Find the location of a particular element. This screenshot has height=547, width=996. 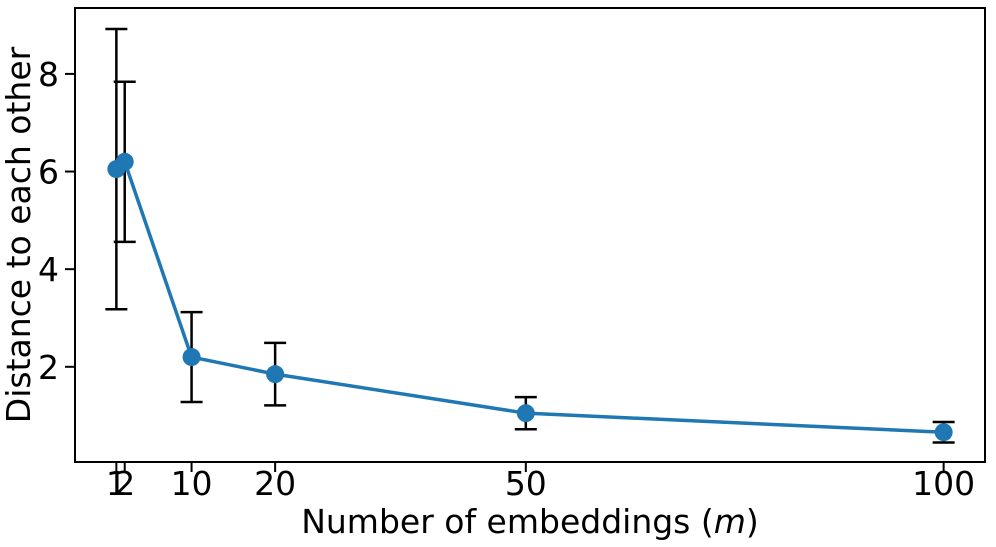

x-tick-label: 2 is located at coordinates (124, 483).